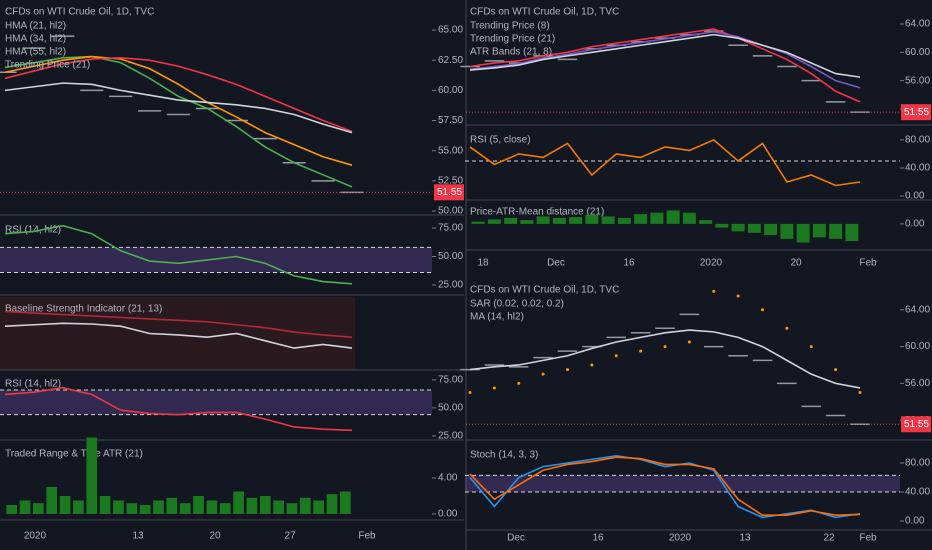 The width and height of the screenshot is (932, 550). I want to click on pane-title: RSI (5, close), so click(500, 140).